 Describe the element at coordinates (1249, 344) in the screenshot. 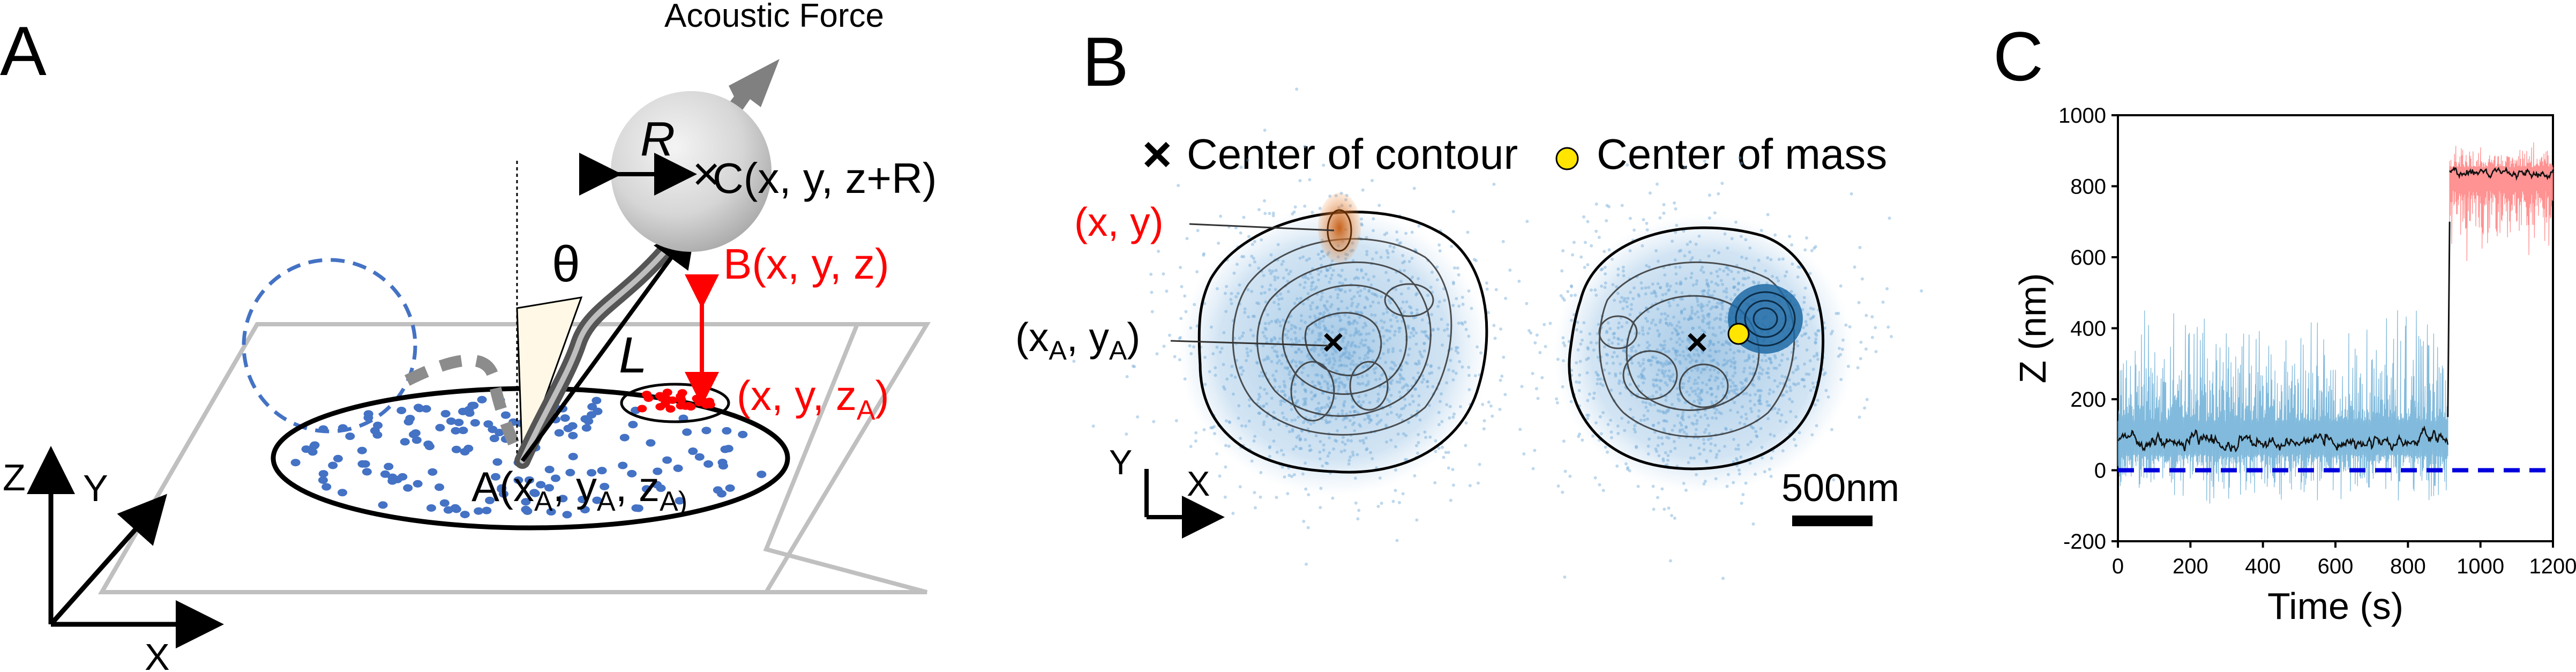

I see `label-xaya-leader` at that location.